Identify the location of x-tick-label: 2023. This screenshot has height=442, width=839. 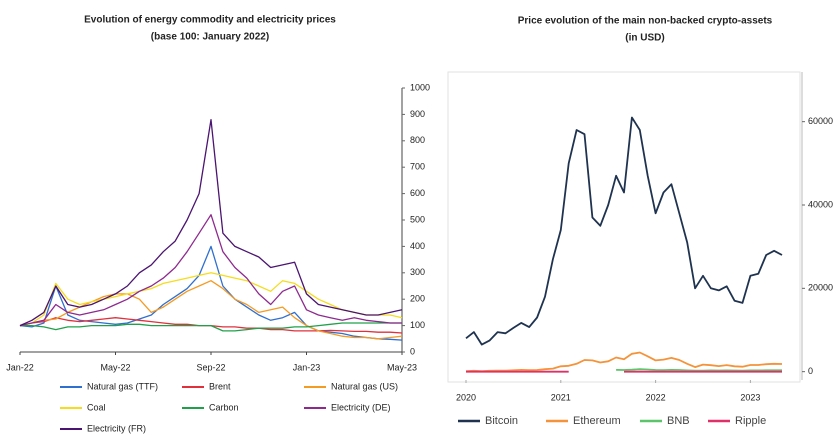
(750, 397).